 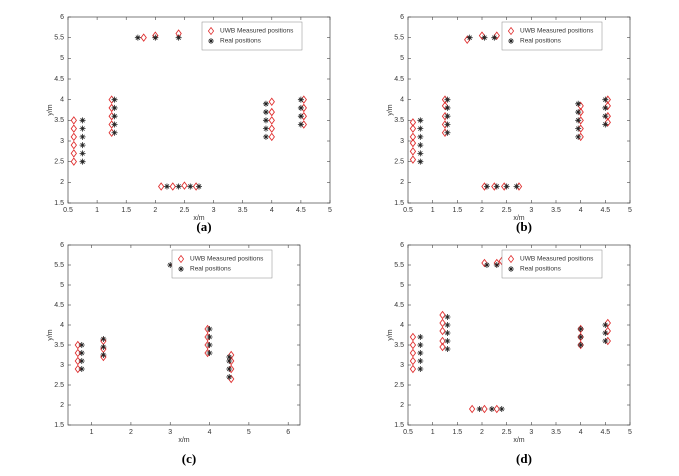 I want to click on x-tick-label: 6, so click(x=288, y=432).